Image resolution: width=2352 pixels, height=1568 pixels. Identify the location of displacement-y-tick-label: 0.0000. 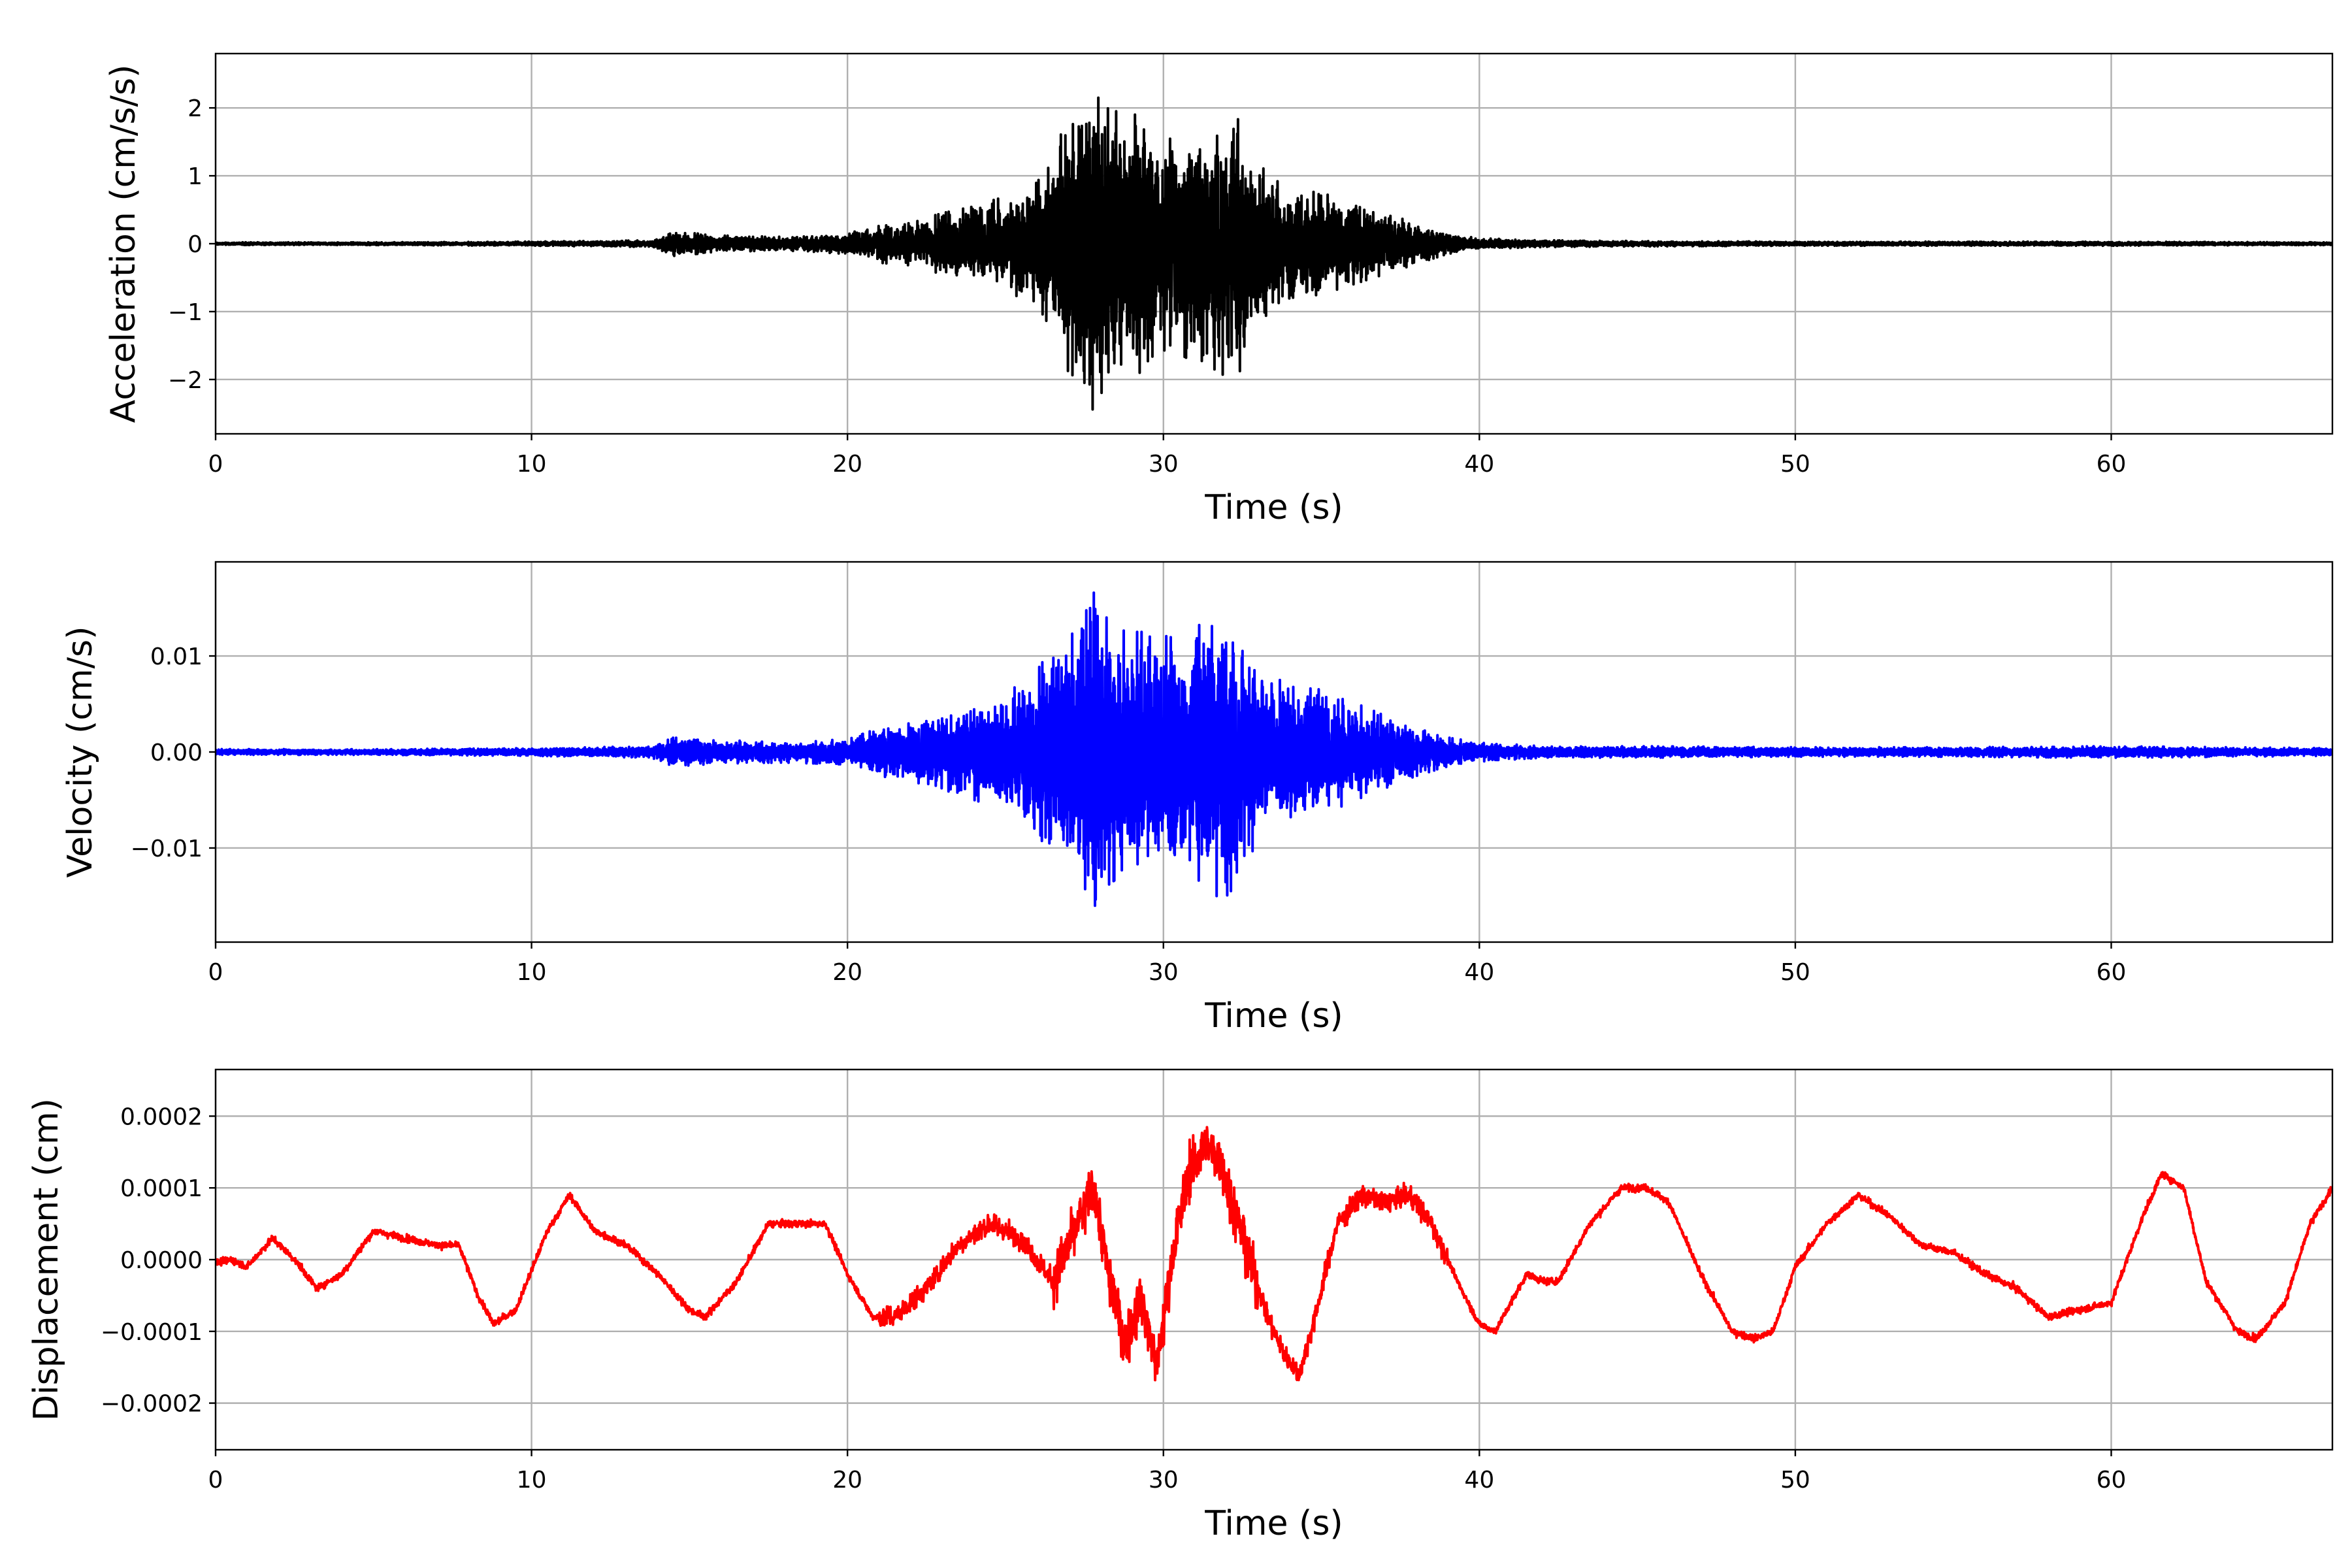
(161, 1260).